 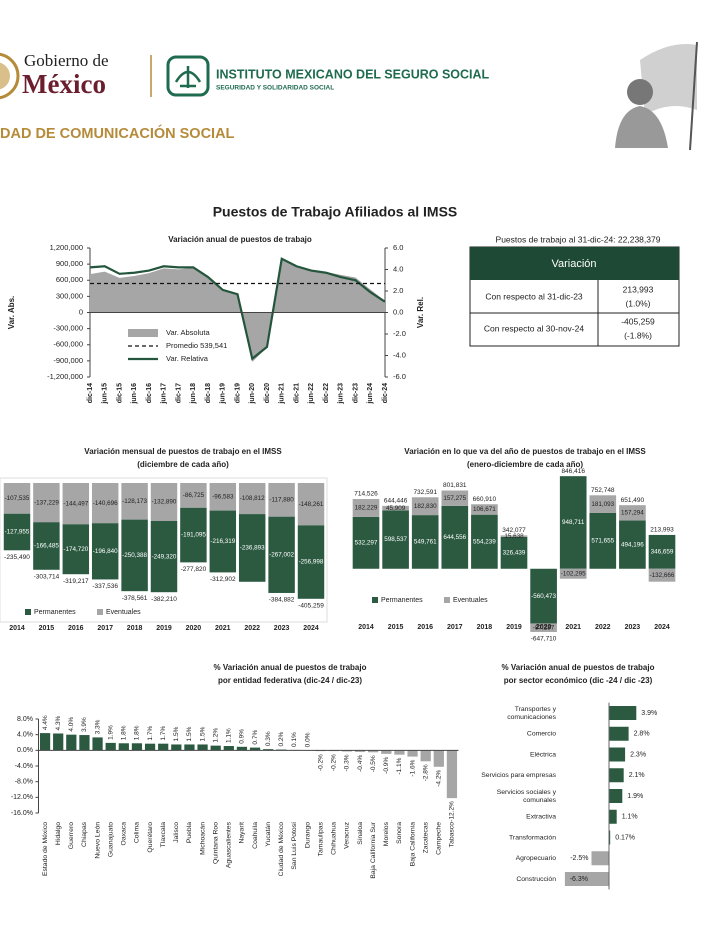 What do you see at coordinates (307, 835) in the screenshot?
I see `x-tick-label: Durango` at bounding box center [307, 835].